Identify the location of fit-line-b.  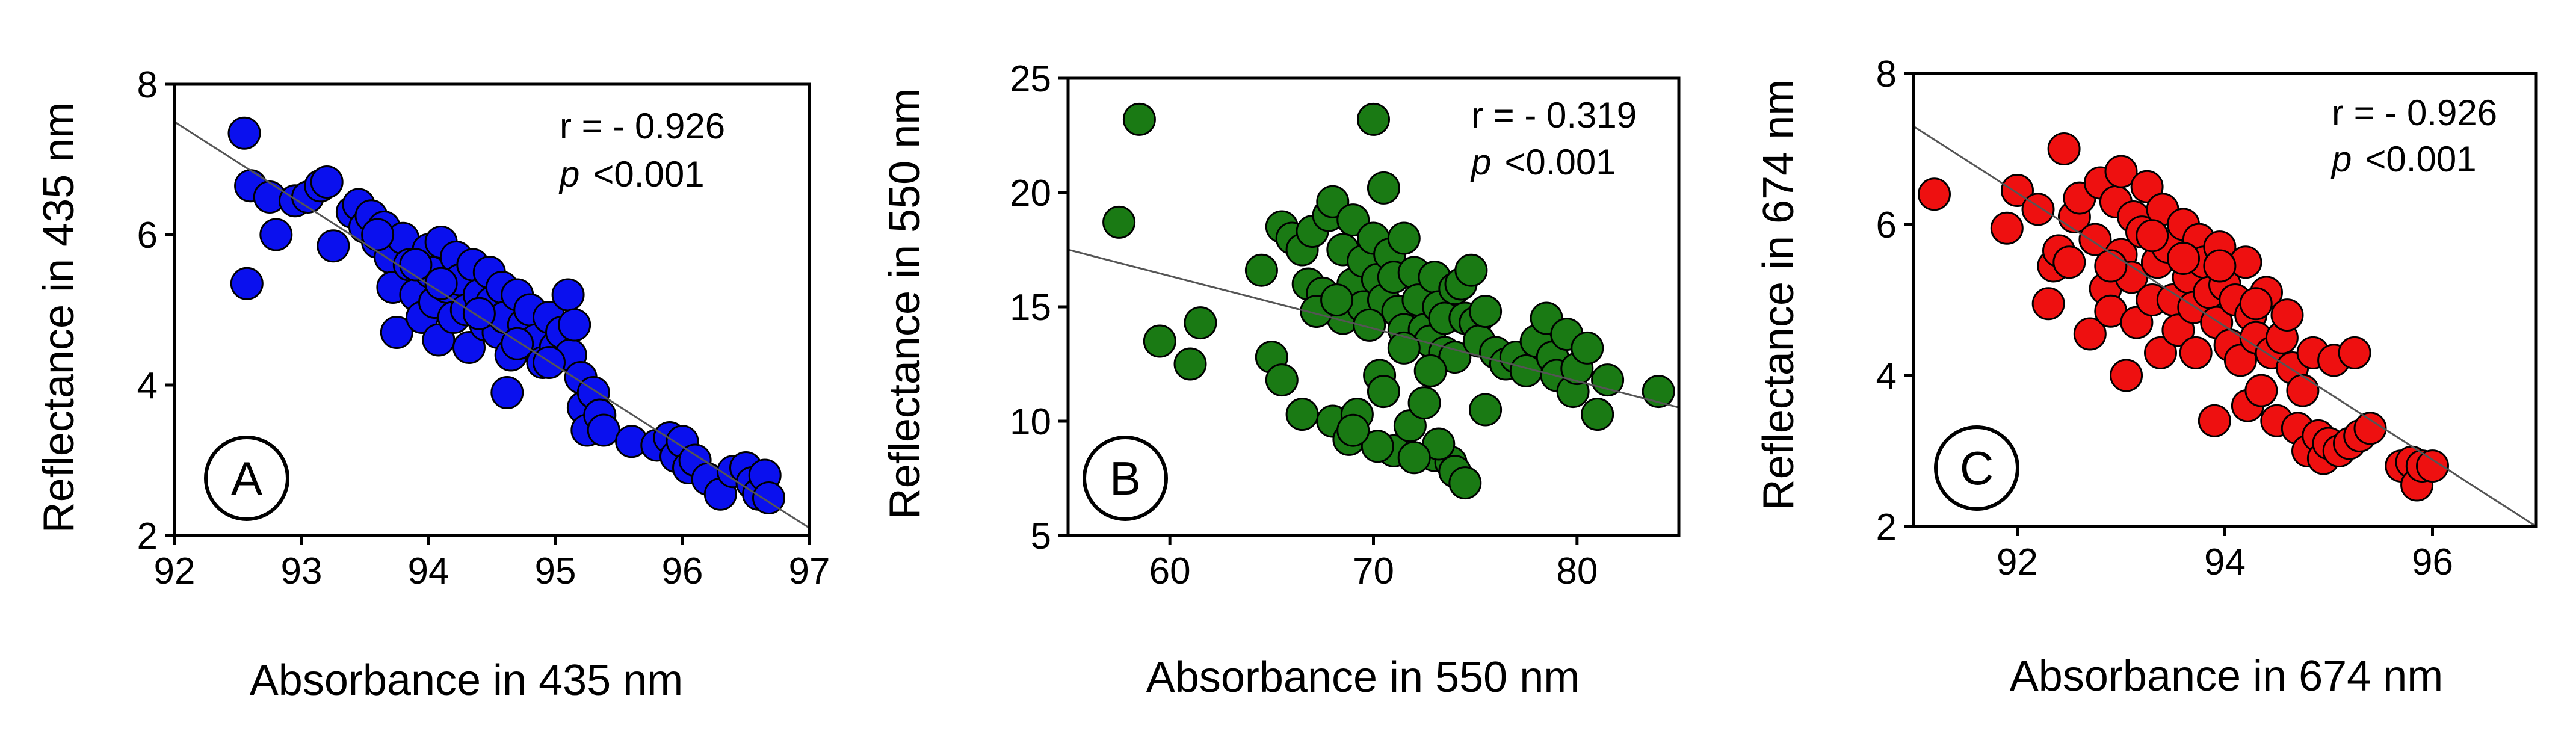
(1373, 328).